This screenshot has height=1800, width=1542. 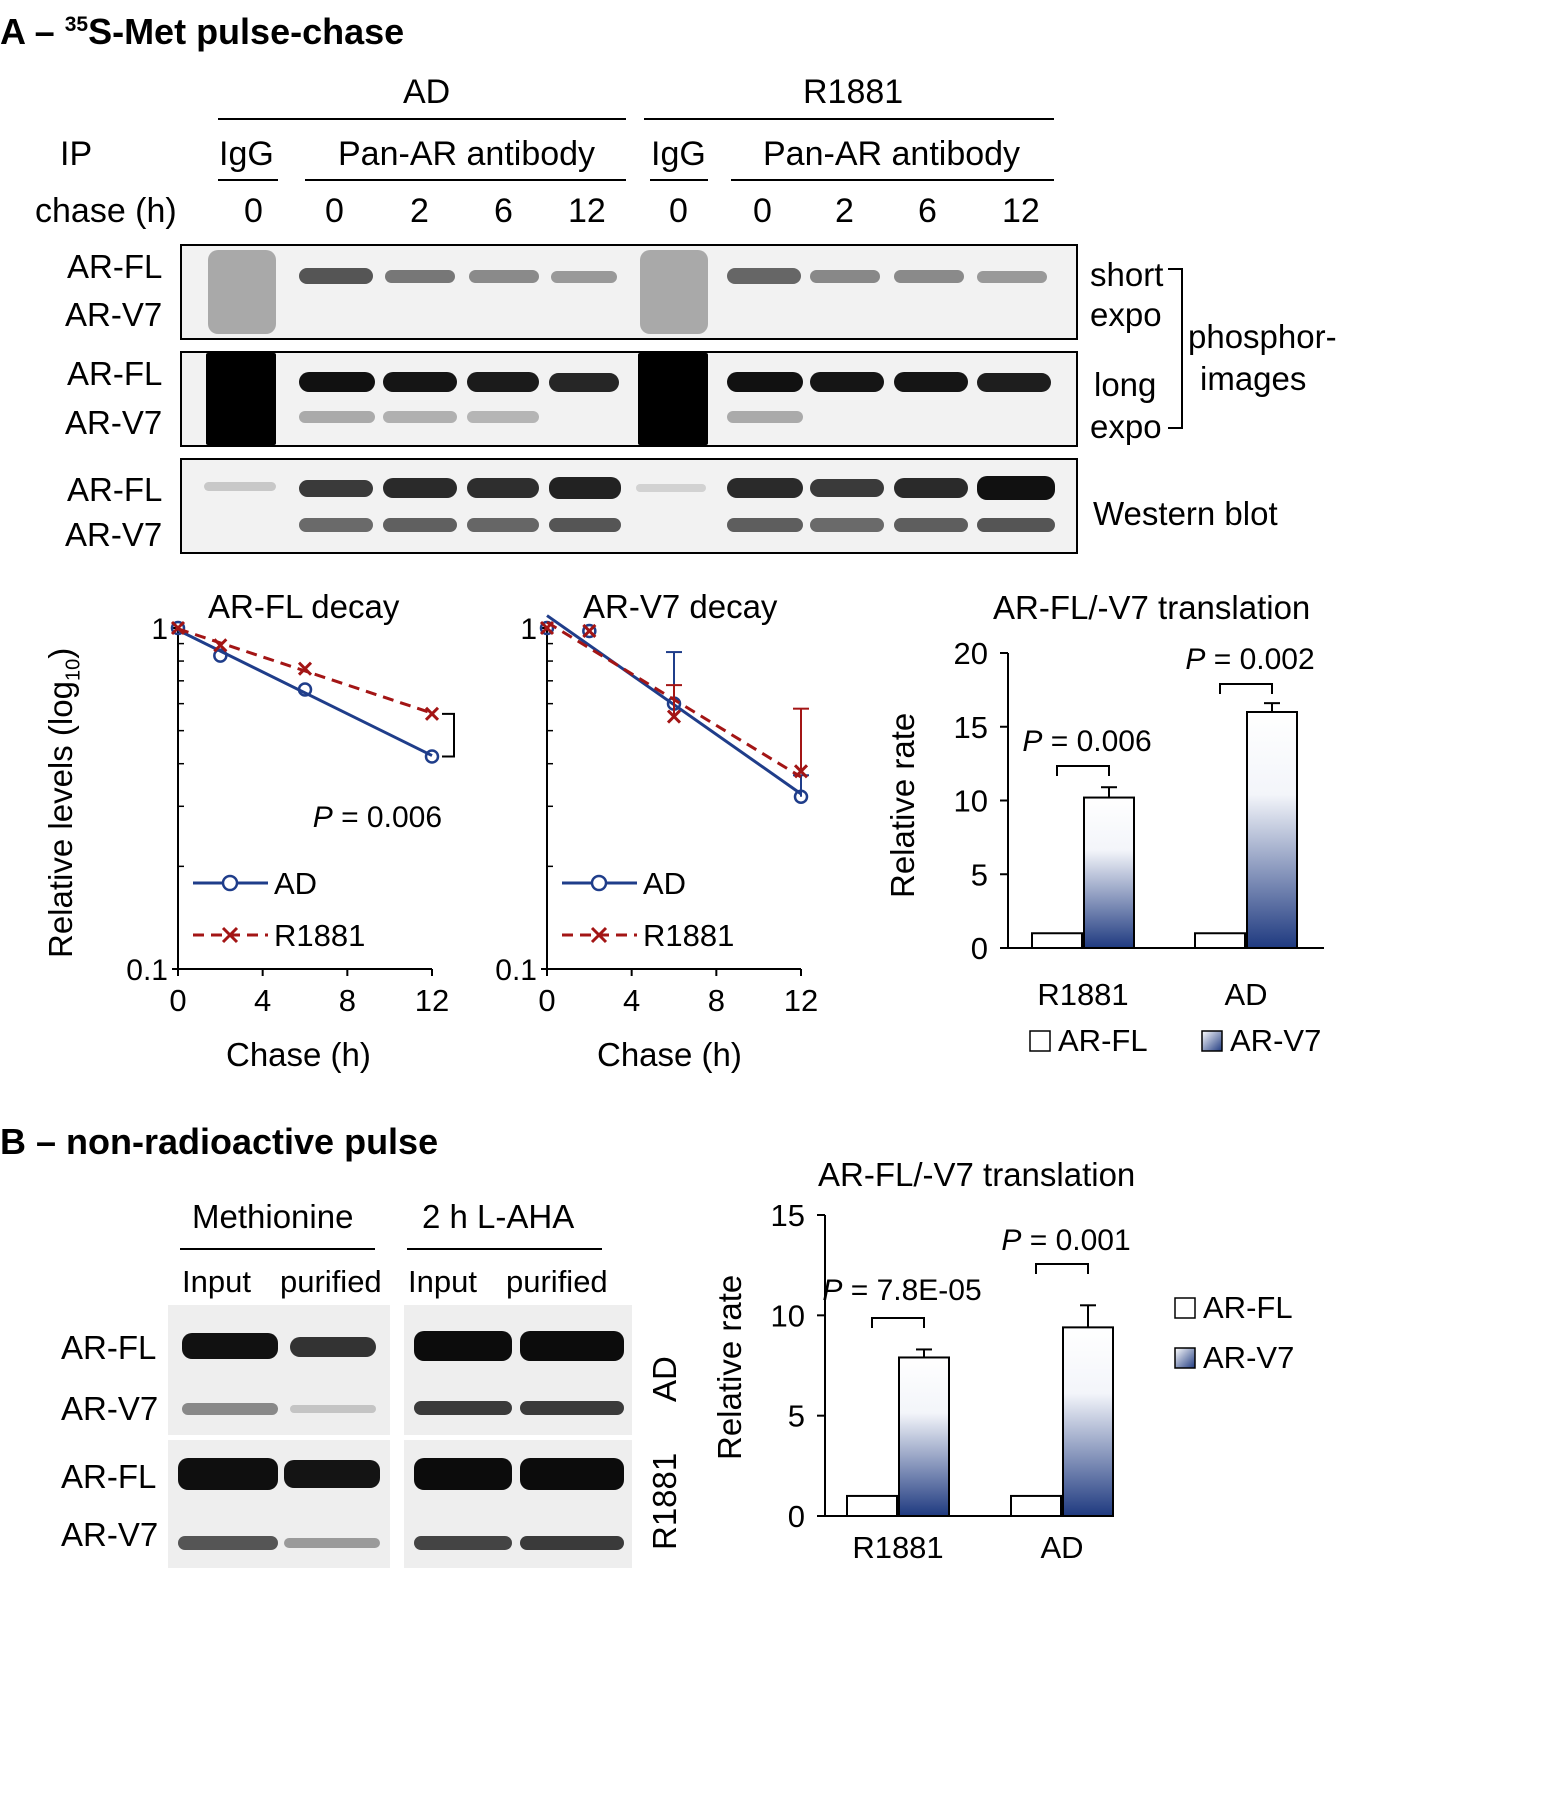 I want to click on divider-pan-ad, so click(x=465, y=180).